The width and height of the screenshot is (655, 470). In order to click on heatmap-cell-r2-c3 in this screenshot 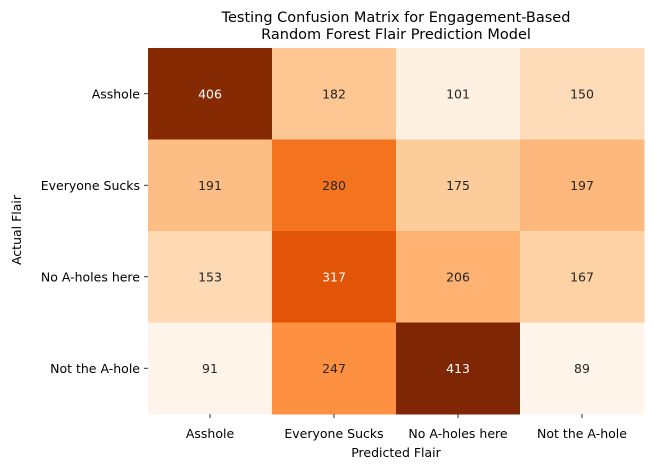, I will do `click(582, 277)`.